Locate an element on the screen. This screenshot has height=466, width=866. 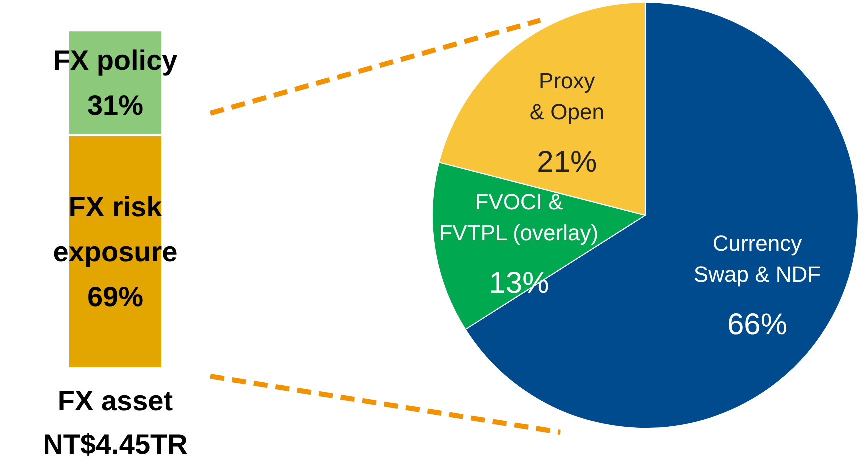
slice-label: Currency Swap & NDF is located at coordinates (758, 259).